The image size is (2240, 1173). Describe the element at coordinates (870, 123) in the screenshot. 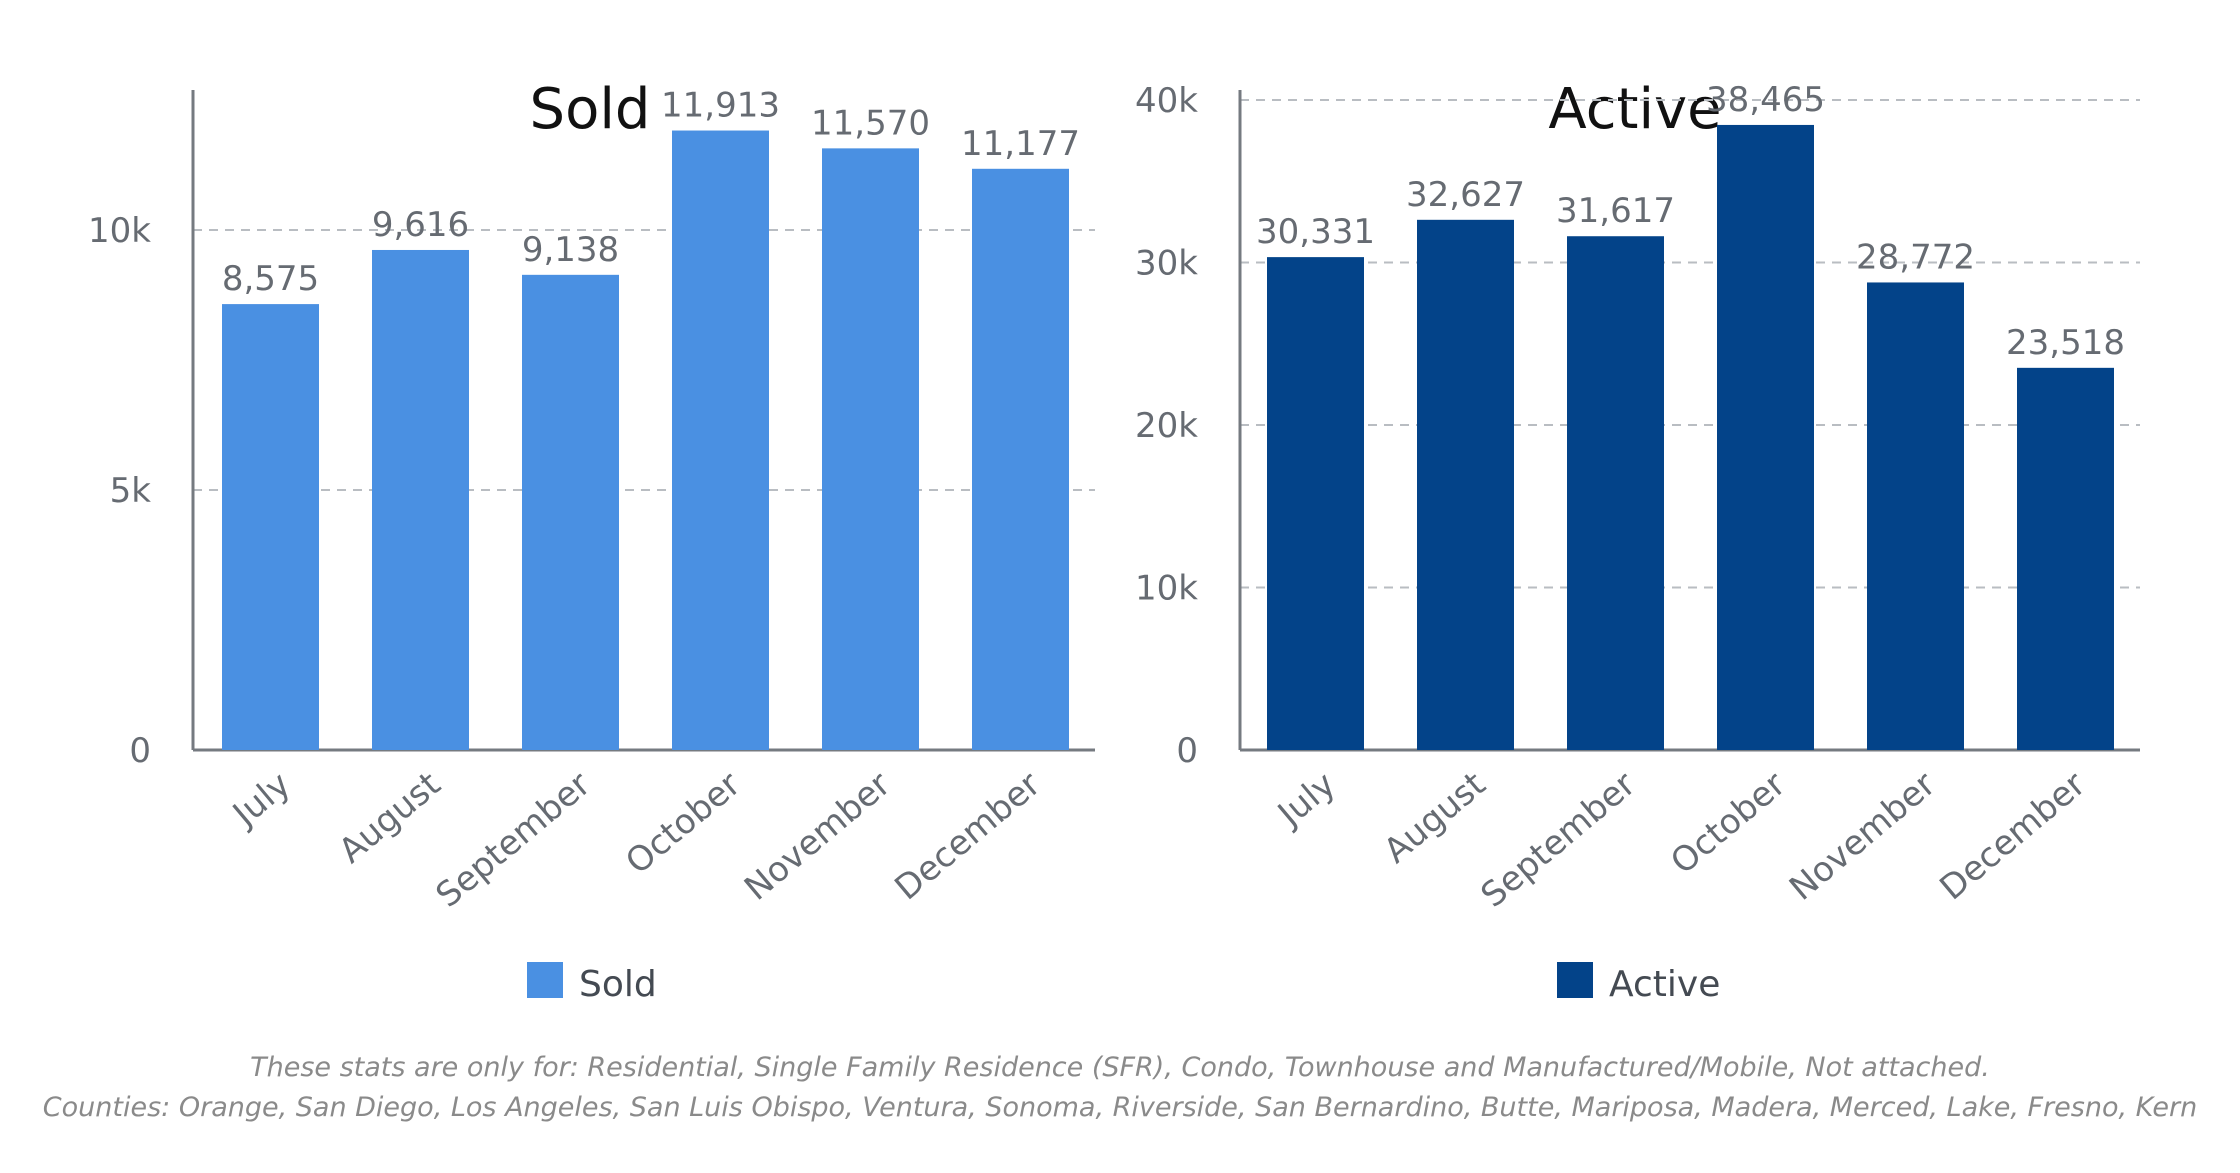

I see `data-label: 11,570` at that location.